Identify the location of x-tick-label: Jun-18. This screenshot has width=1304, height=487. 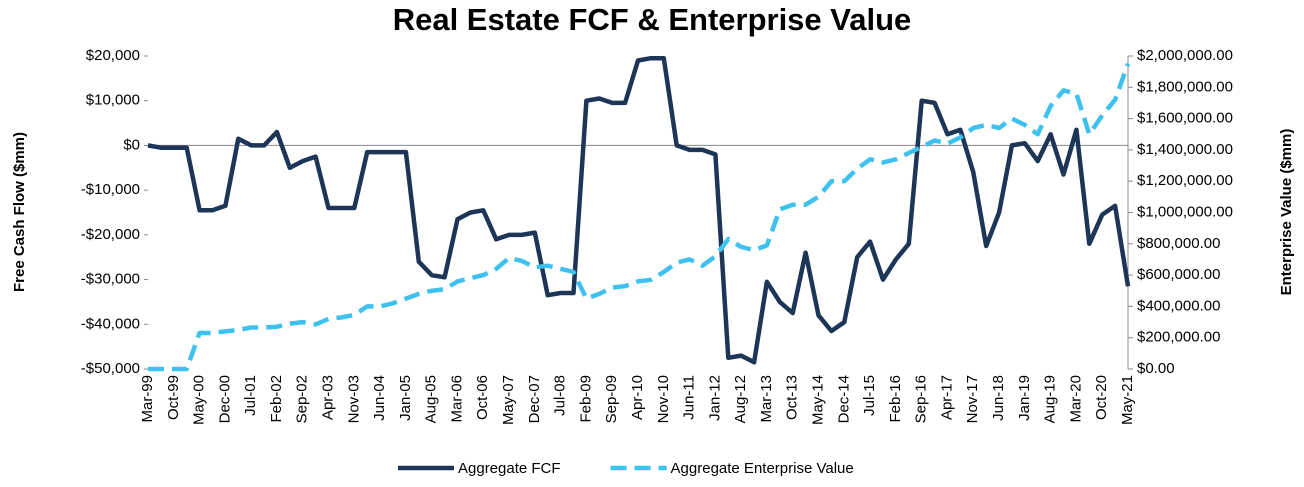
(998, 398).